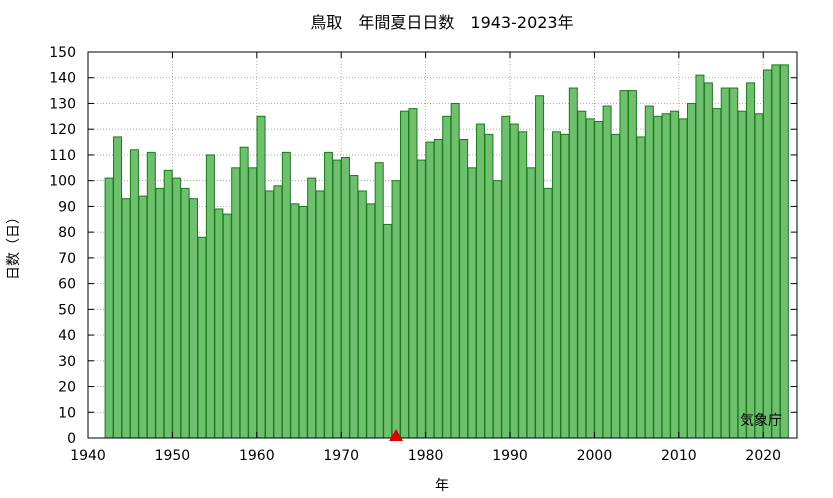 This screenshot has width=833, height=498. I want to click on bar-1989, so click(497, 309).